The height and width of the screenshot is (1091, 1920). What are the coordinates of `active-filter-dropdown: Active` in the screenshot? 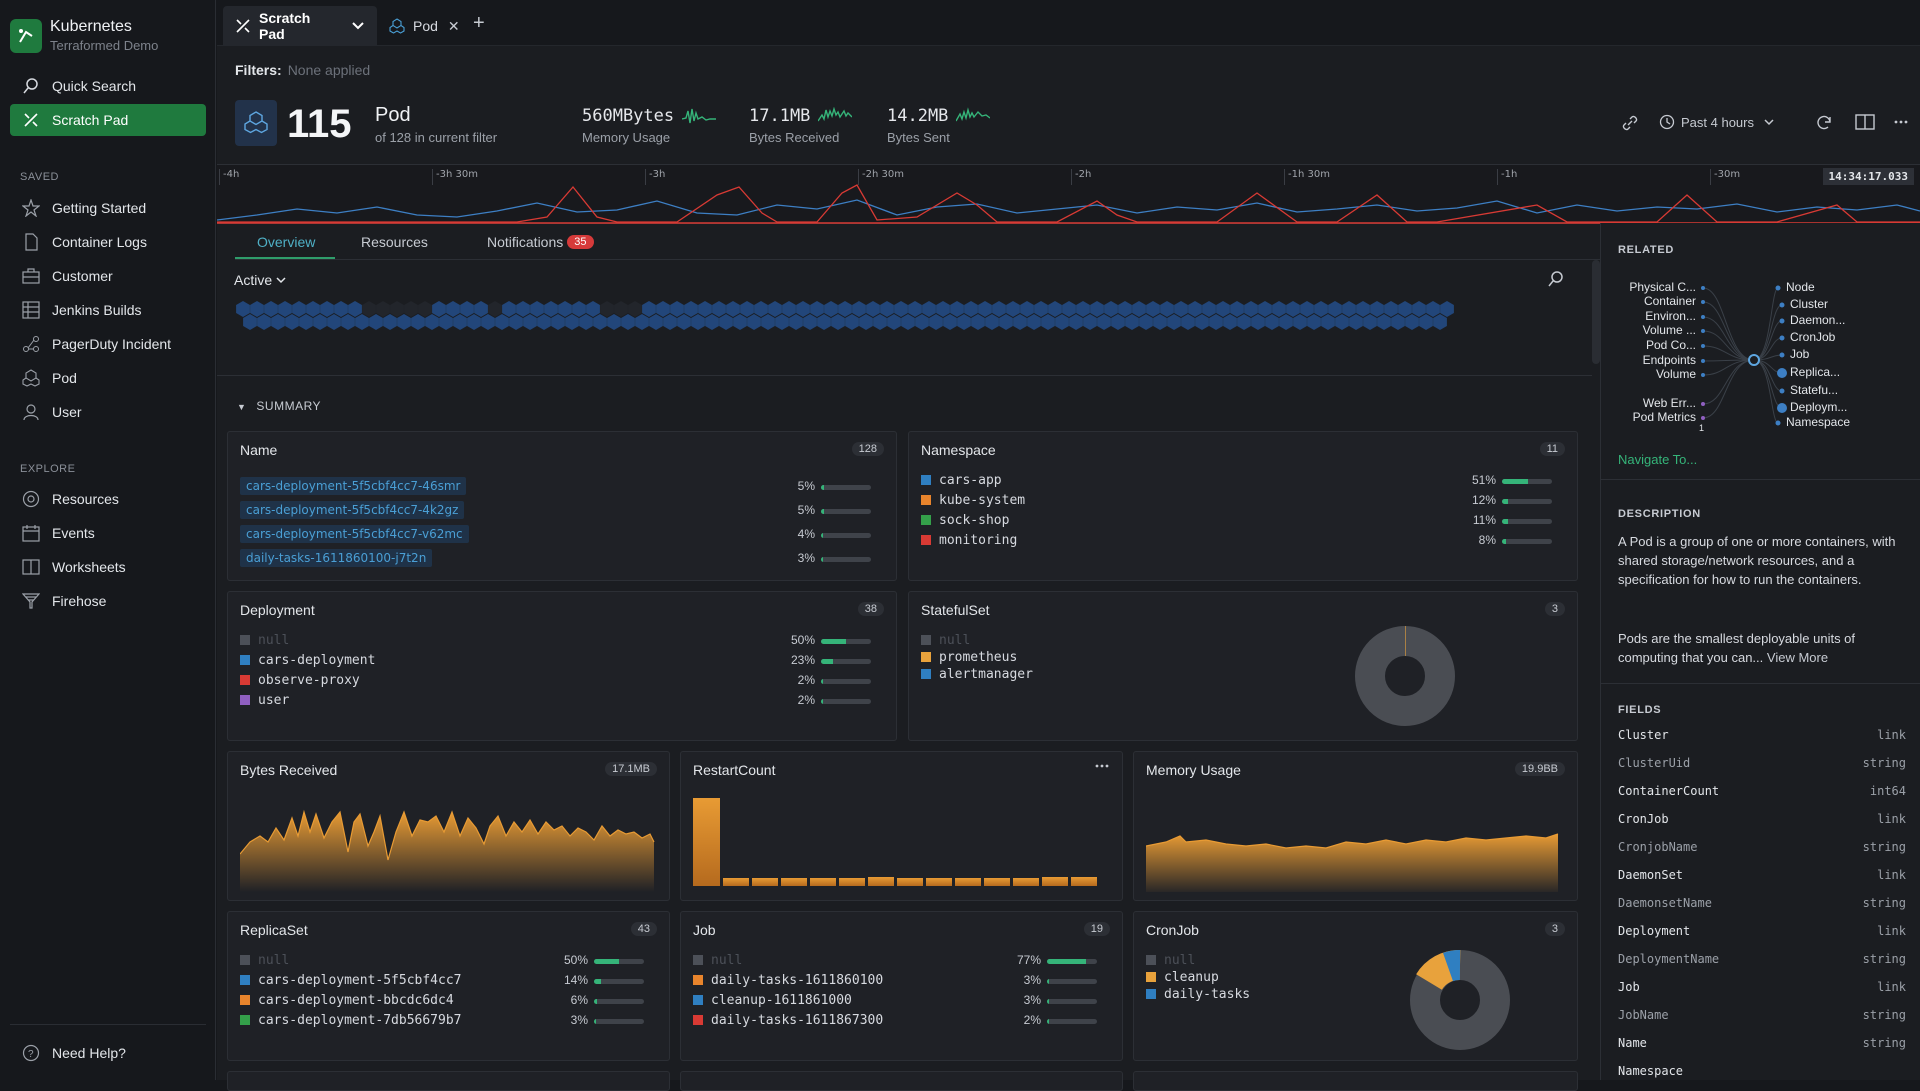 It's located at (260, 280).